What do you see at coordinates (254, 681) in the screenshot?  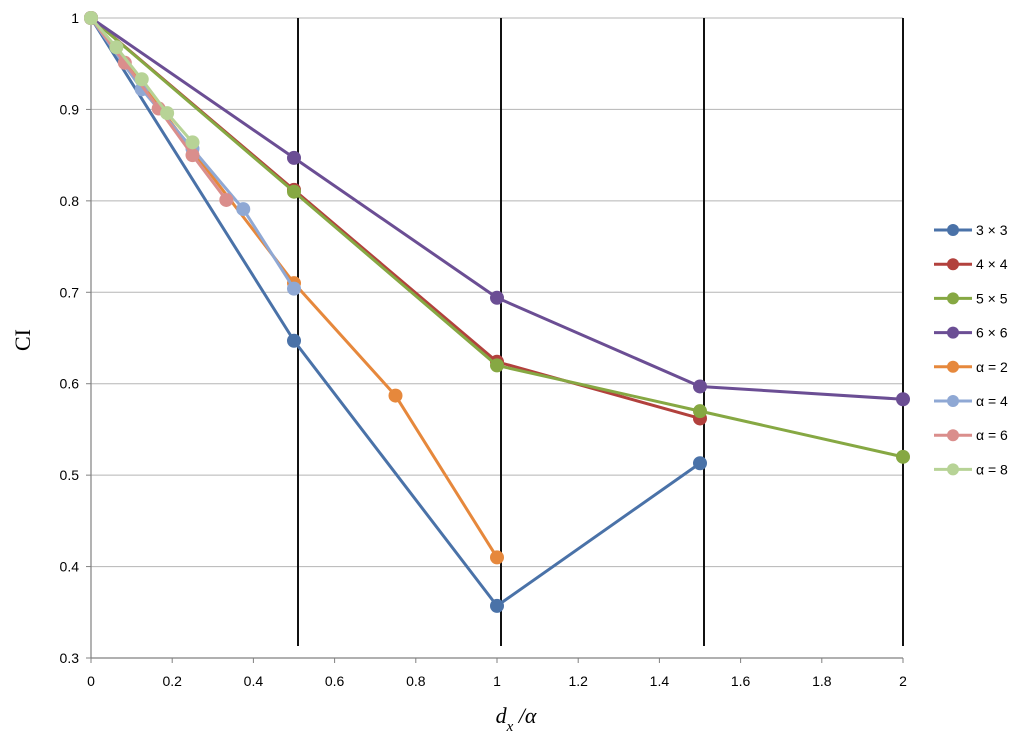 I see `x-tick-label: 0.4` at bounding box center [254, 681].